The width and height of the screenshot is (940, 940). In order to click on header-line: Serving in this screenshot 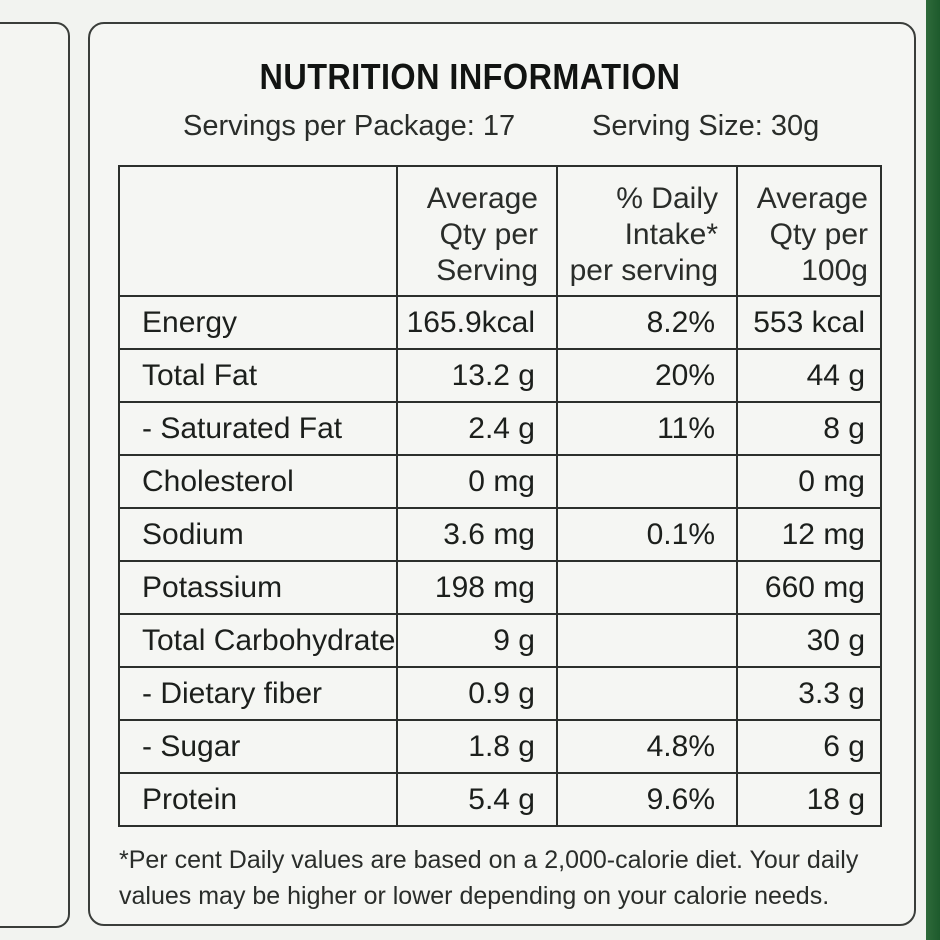, I will do `click(487, 270)`.